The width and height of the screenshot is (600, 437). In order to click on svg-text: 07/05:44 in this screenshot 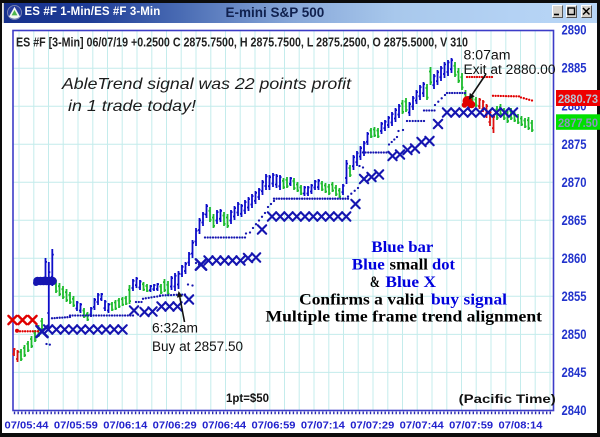, I will do `click(27, 426)`.